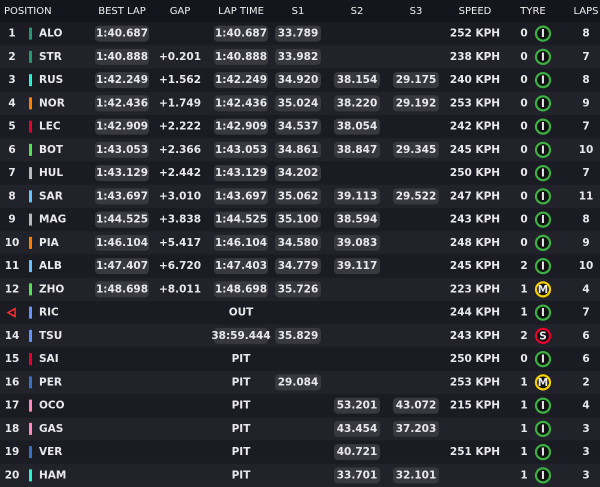  I want to click on best-time: 1:42.909, so click(122, 127).